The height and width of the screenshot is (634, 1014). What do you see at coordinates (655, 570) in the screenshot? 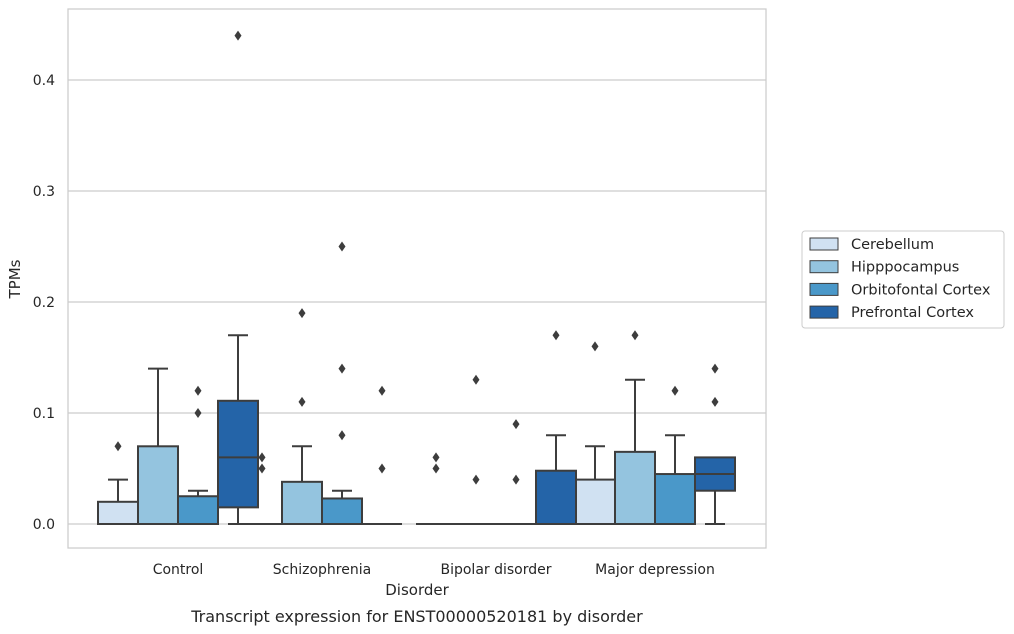
I see `x-tick-label: Major depression` at bounding box center [655, 570].